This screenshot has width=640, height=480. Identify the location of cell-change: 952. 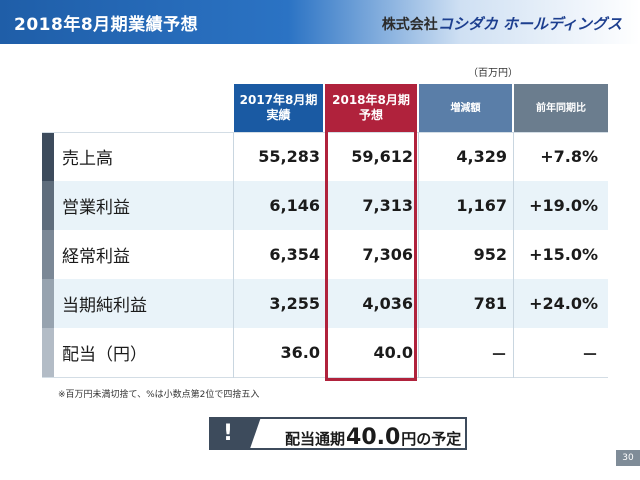
(490, 254).